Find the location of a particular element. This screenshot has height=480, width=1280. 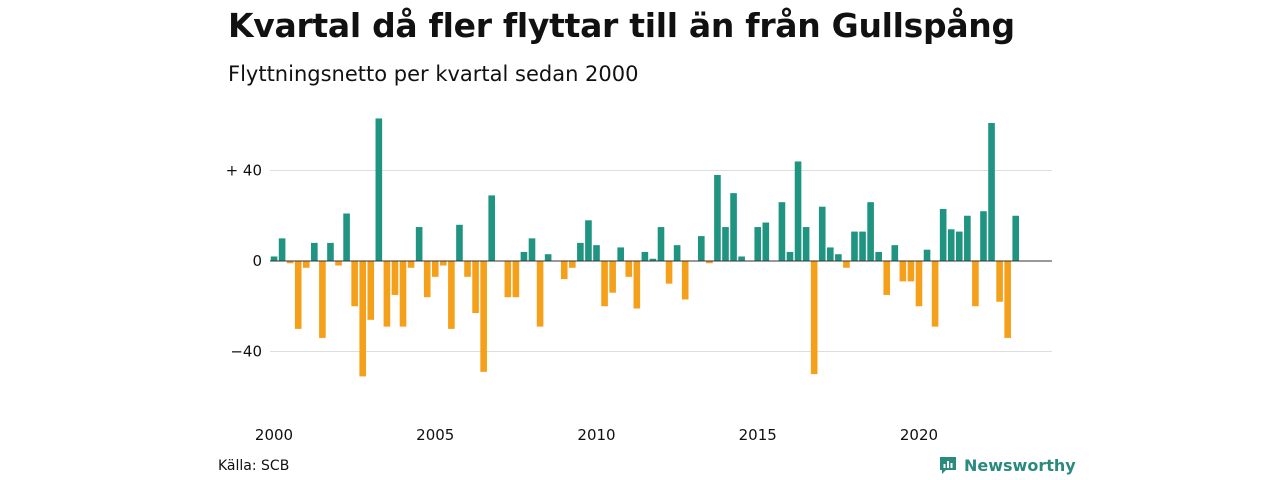

brand-logo: Newsworthy is located at coordinates (1007, 465).